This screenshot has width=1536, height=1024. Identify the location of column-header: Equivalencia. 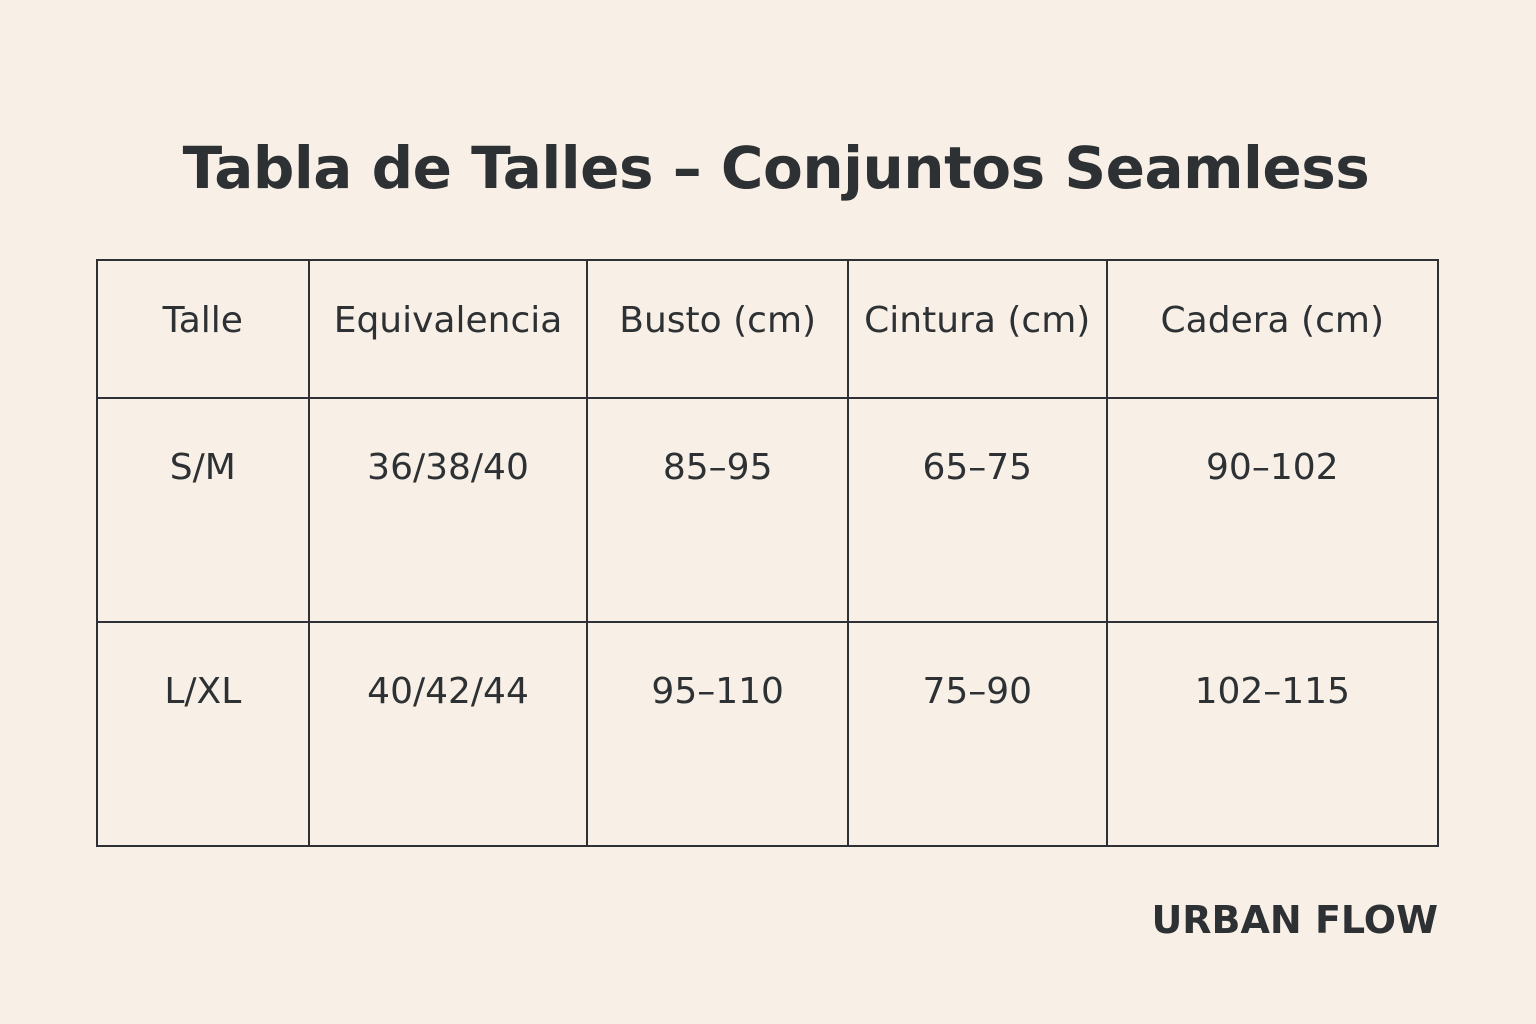
(448, 329).